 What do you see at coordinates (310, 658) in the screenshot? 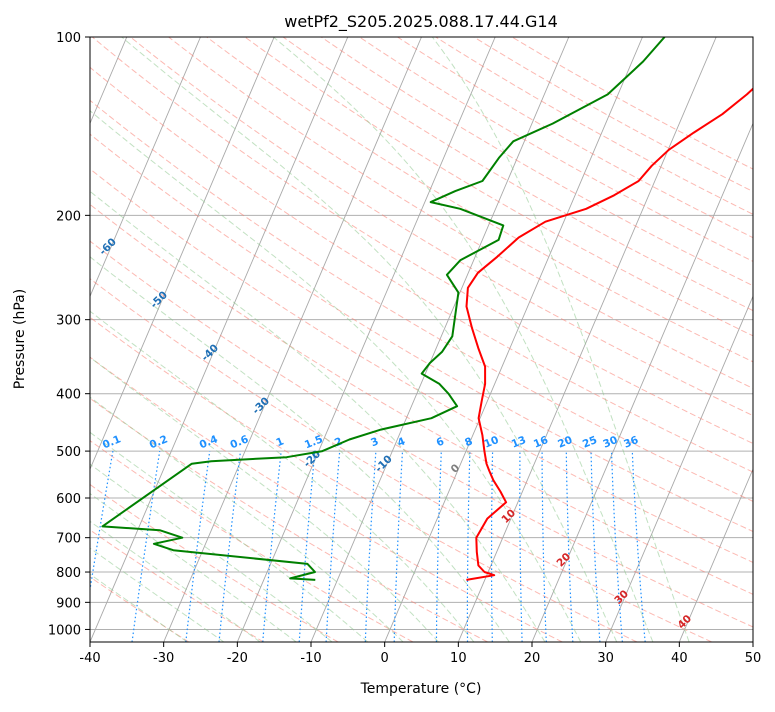
I see `x-tick-label: -10` at bounding box center [310, 658].